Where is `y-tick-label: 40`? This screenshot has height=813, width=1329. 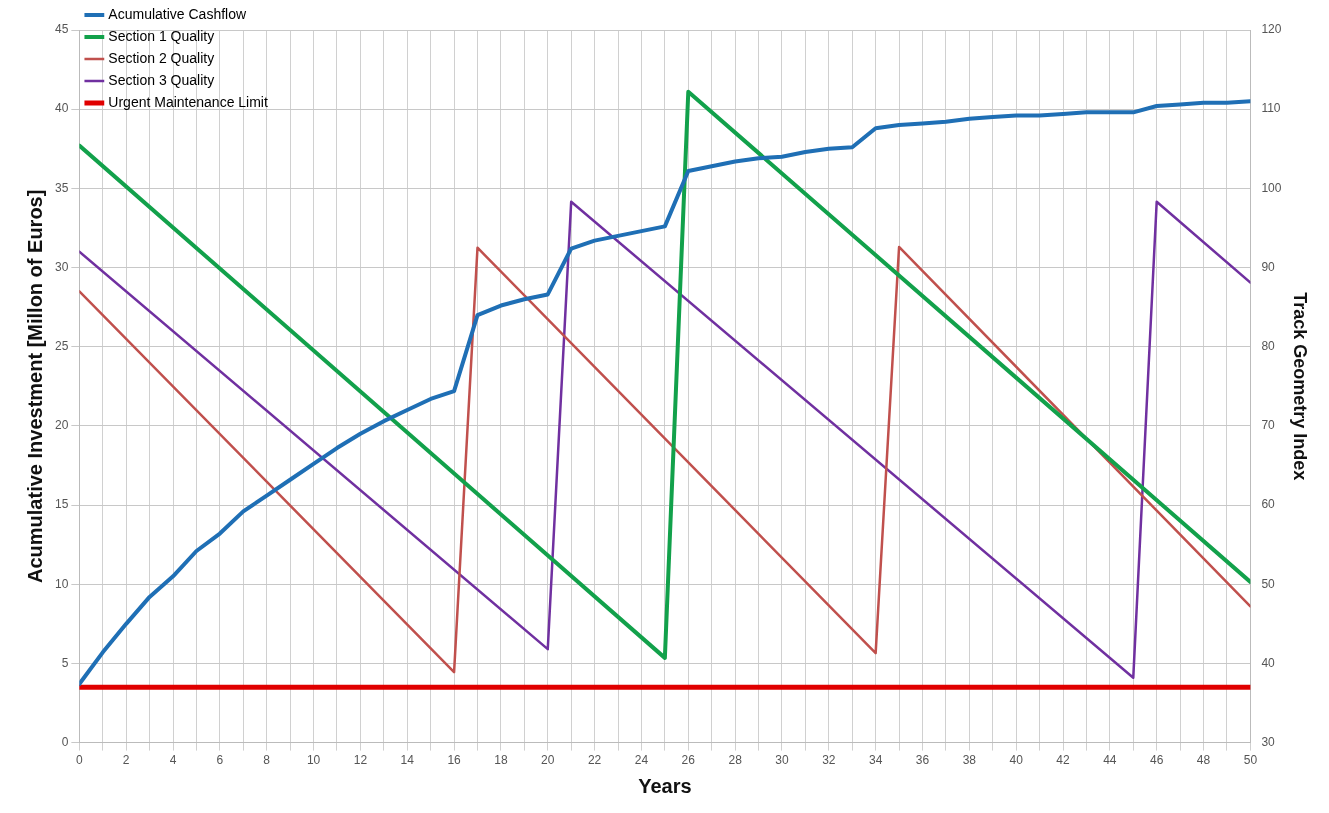
y-tick-label: 40 is located at coordinates (61, 108).